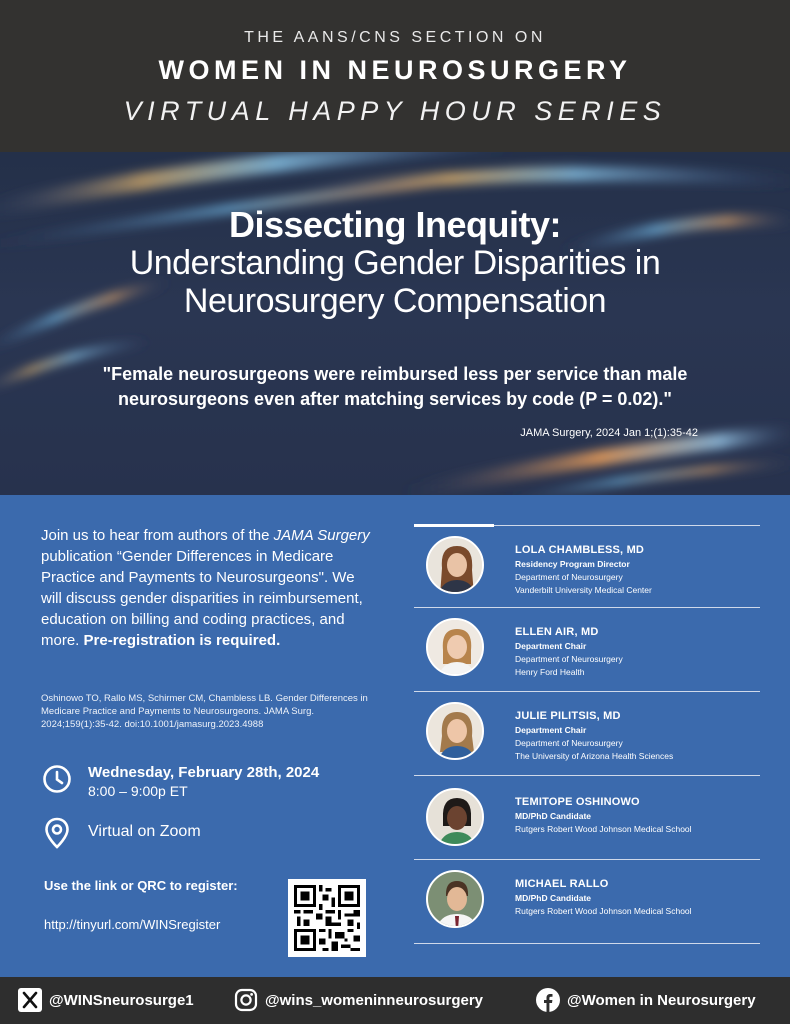 This screenshot has height=1024, width=790. I want to click on facebook-handle-link: @Women in Neurosurgery, so click(646, 1000).